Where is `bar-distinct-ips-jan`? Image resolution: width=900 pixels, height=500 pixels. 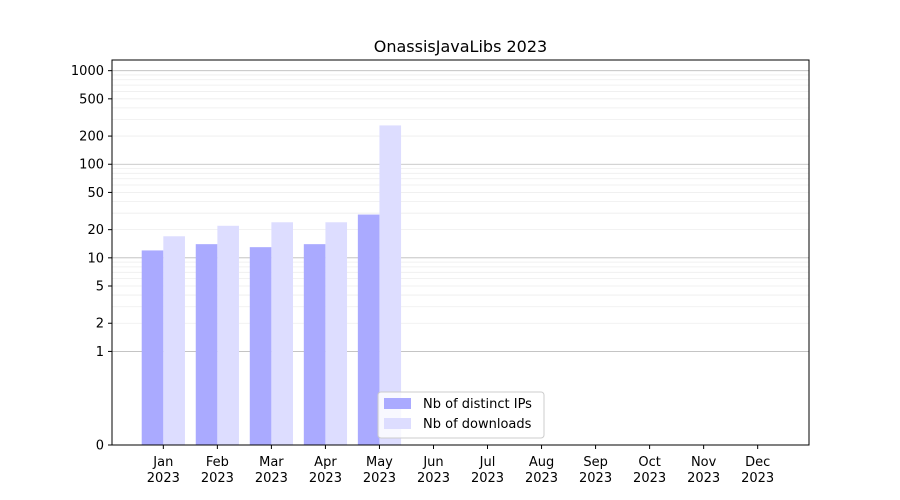 bar-distinct-ips-jan is located at coordinates (152, 347).